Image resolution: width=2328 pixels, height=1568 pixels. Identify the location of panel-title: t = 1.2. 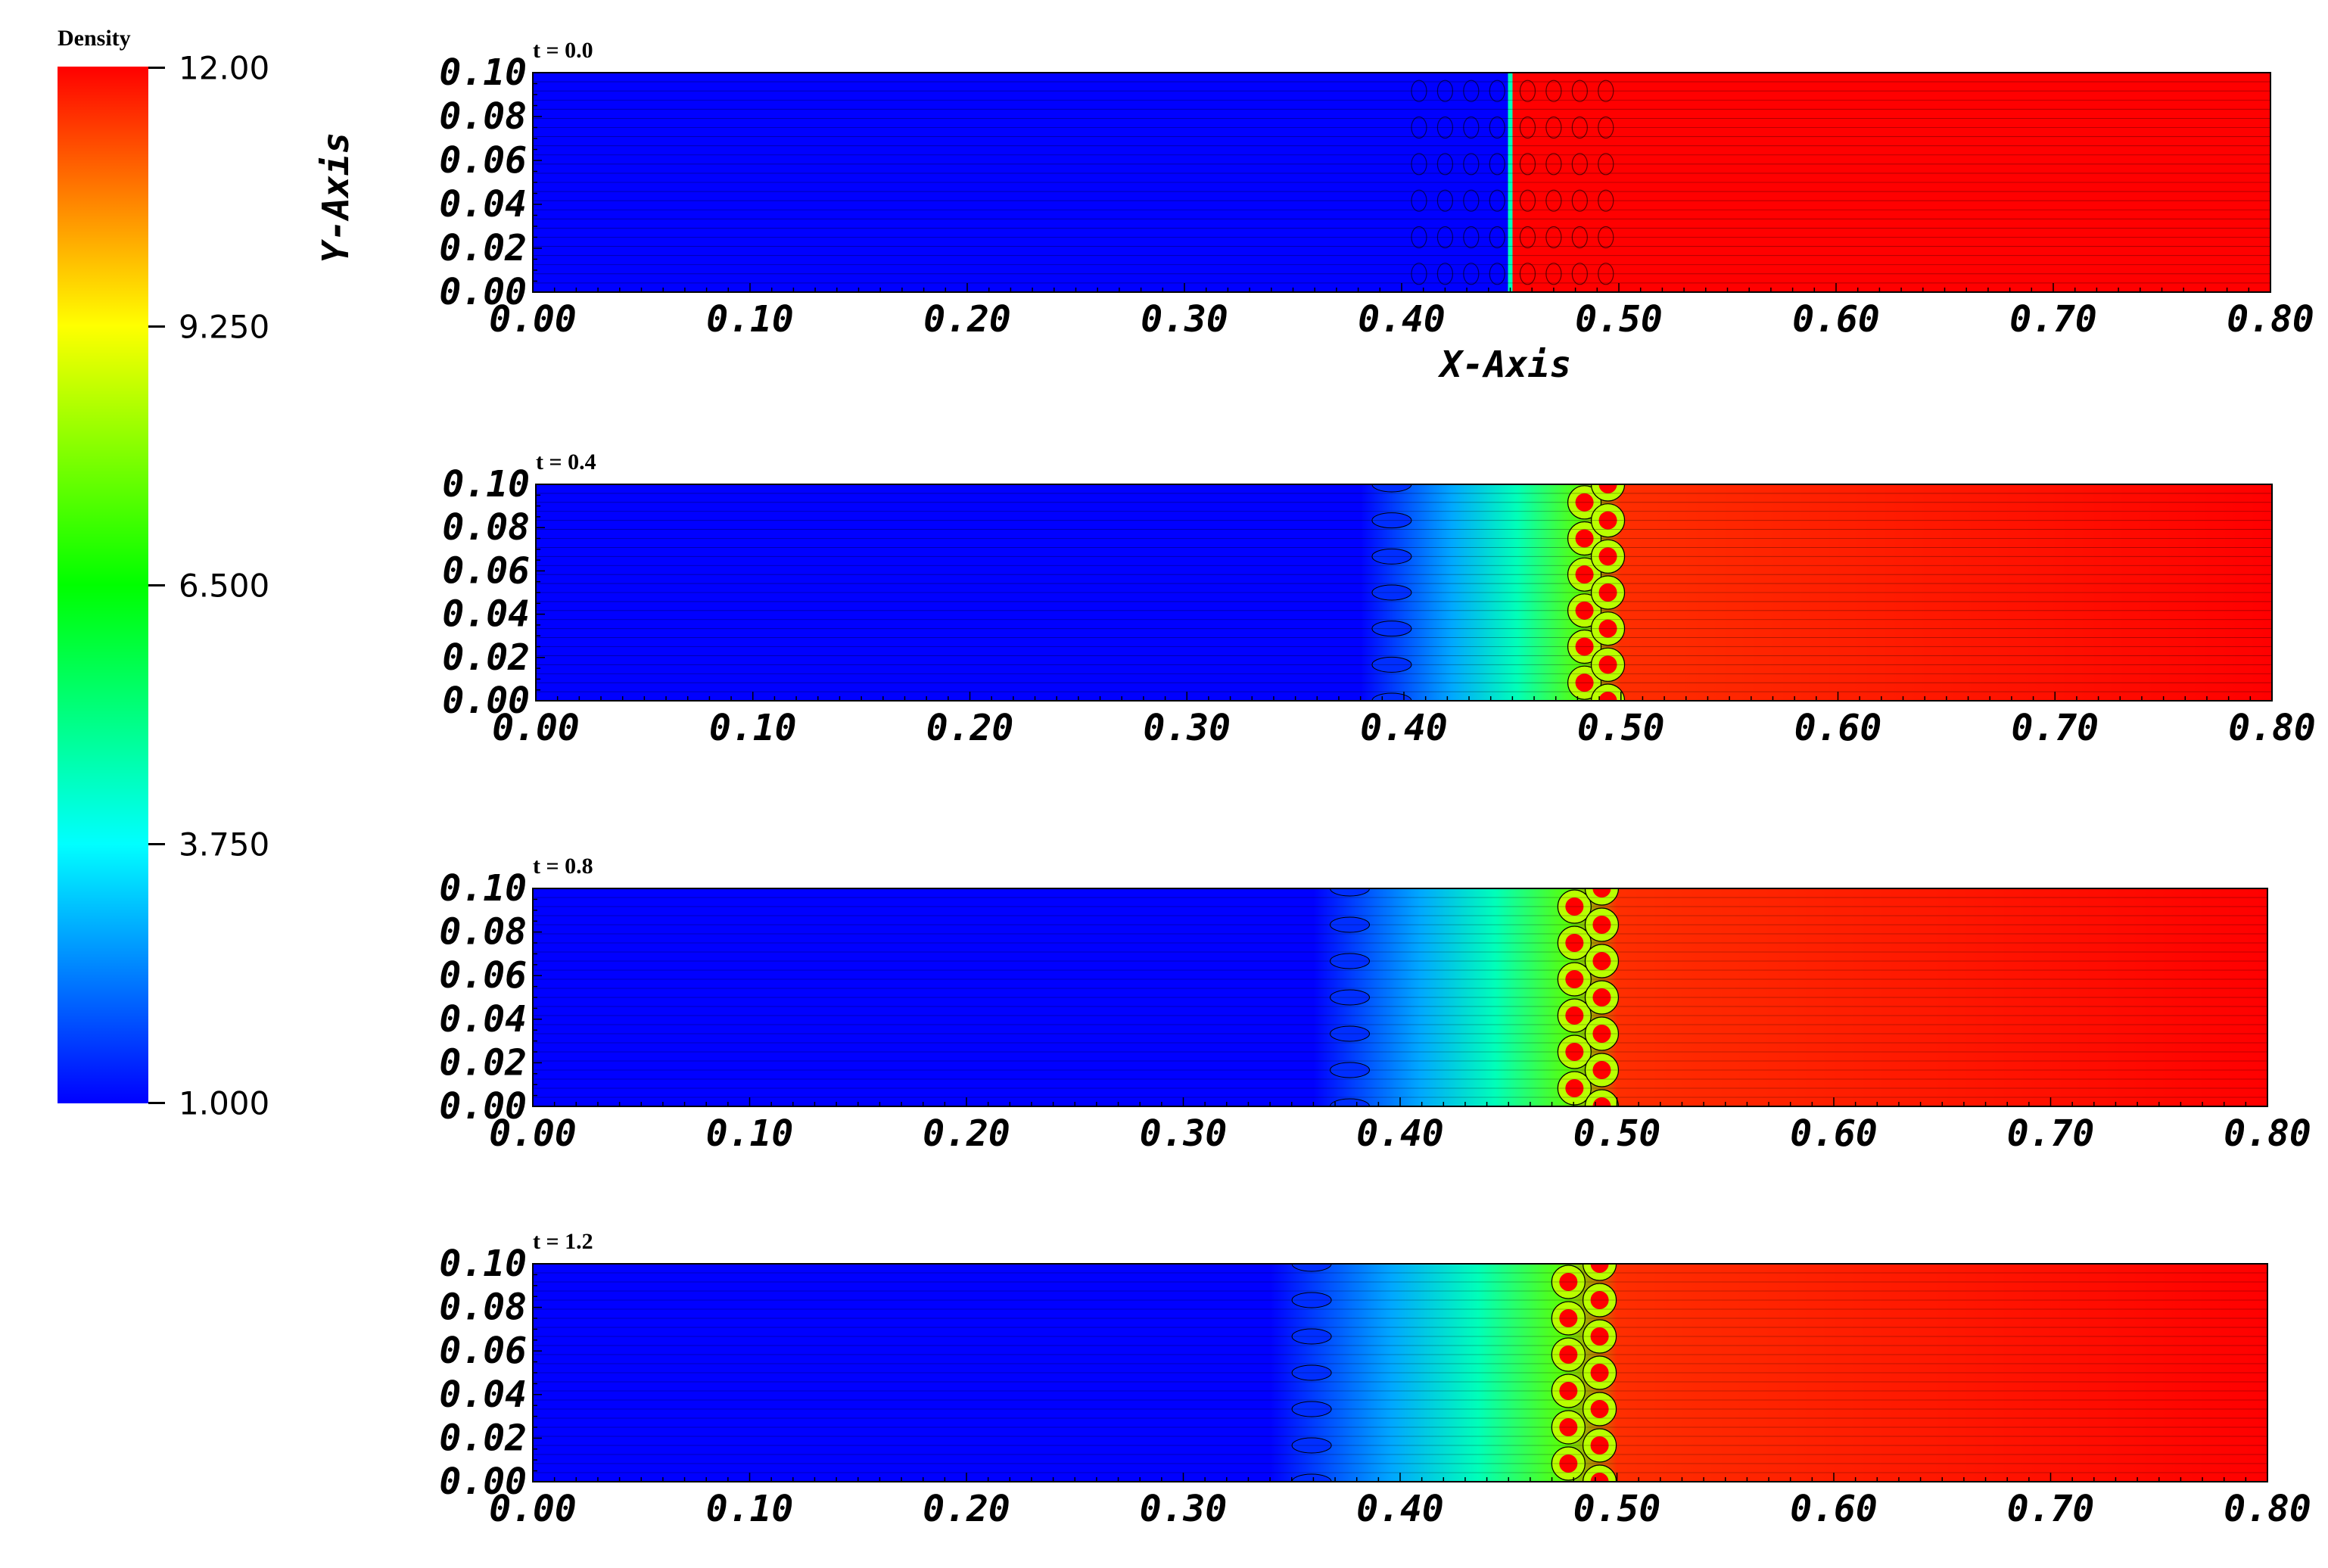
(563, 1241).